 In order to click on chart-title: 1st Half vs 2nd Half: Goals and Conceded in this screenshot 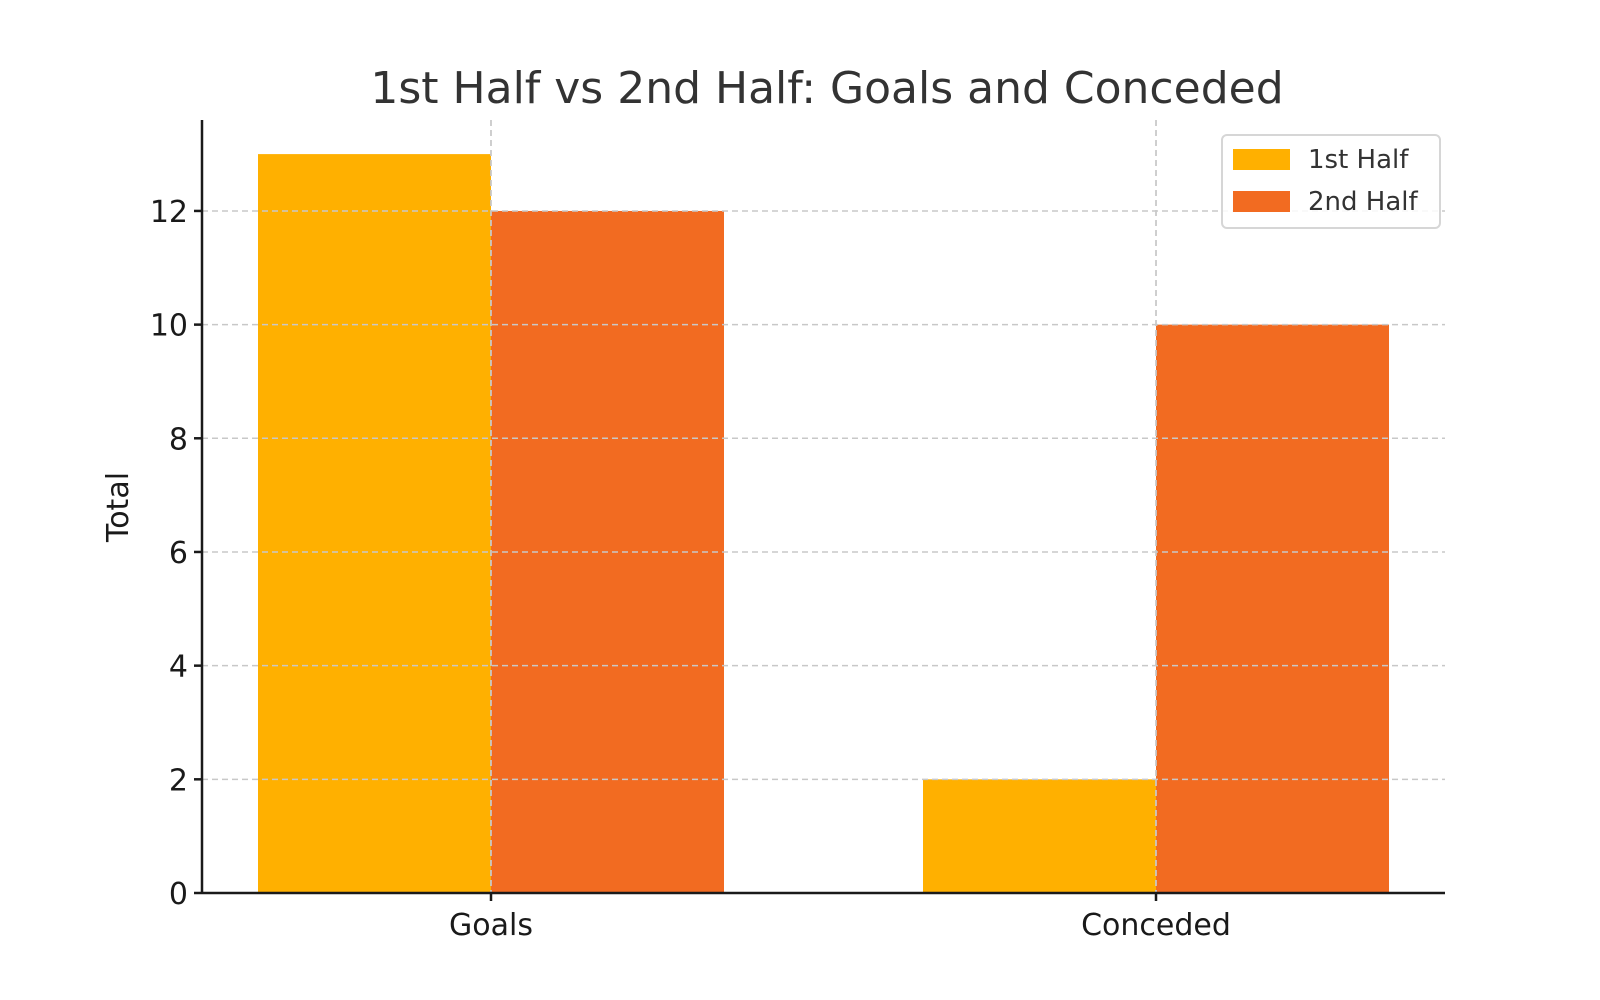, I will do `click(826, 88)`.